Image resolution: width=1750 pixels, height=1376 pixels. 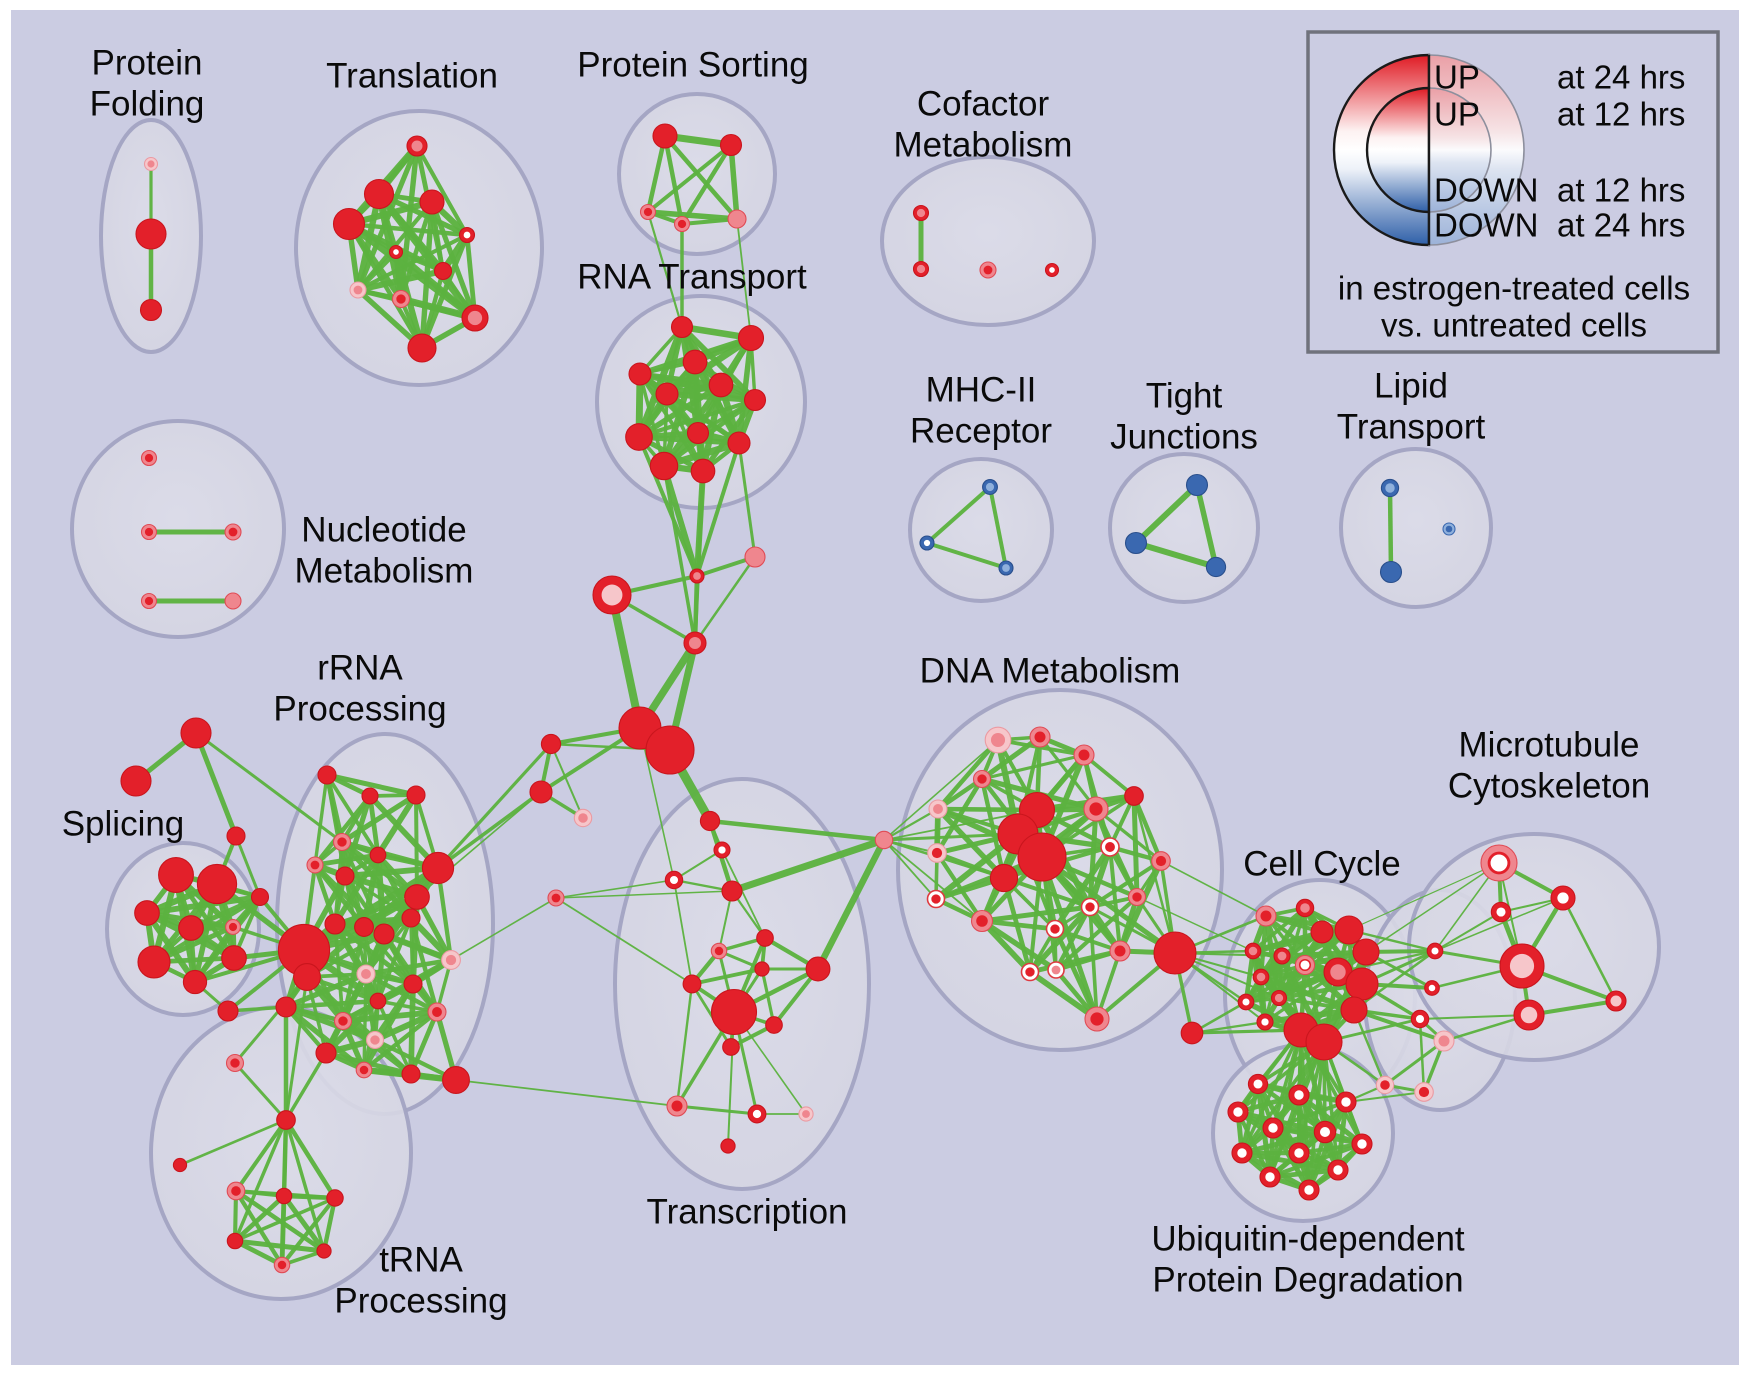 I want to click on cluster-label-cell-cycle: Cell Cycle, so click(x=1322, y=864).